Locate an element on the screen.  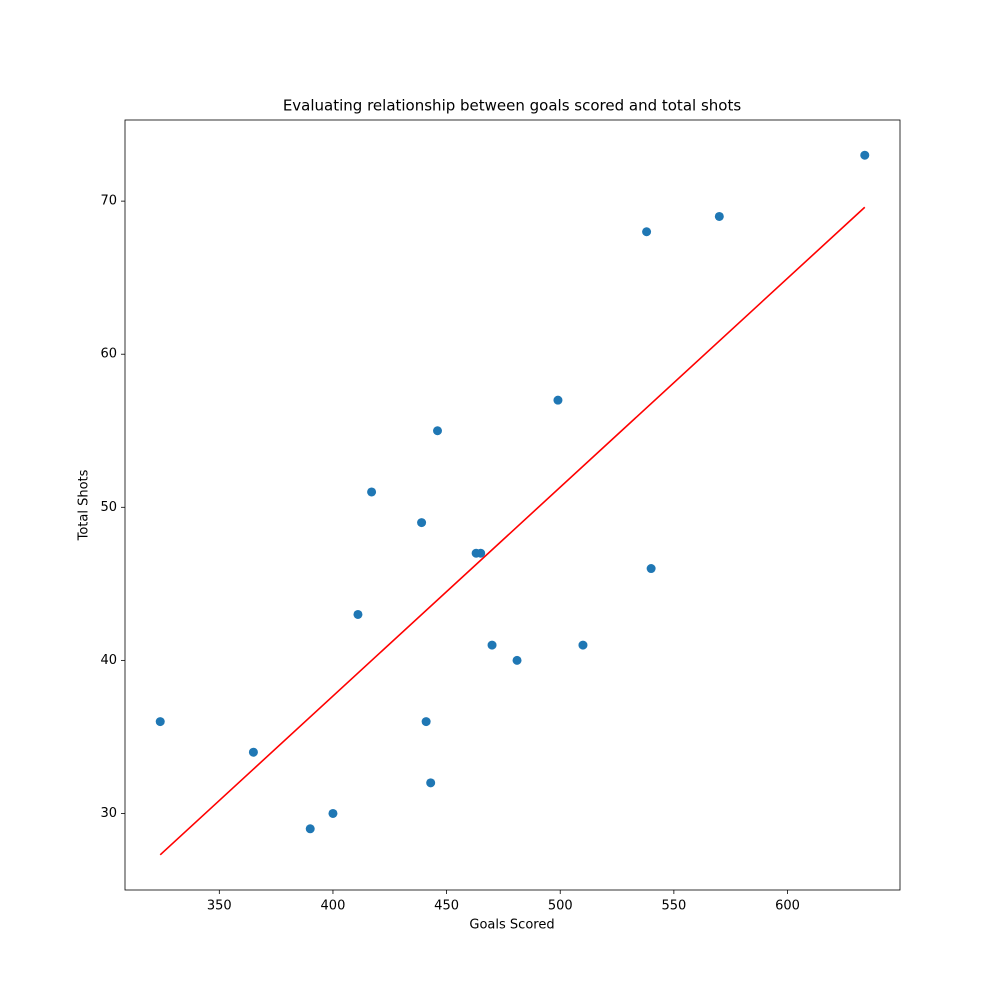
y-tick-label: 40 is located at coordinates (108, 660).